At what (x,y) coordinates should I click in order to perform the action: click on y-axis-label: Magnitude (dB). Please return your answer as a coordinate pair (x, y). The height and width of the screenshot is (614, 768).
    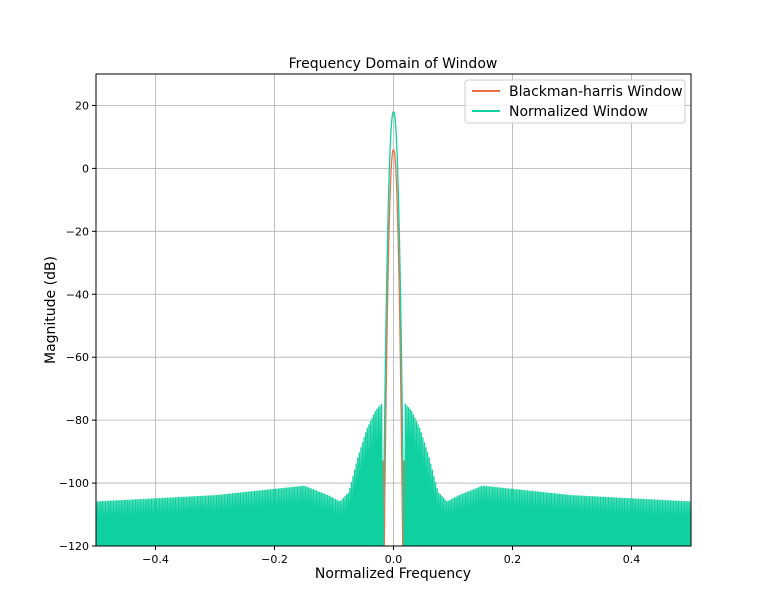
    Looking at the image, I should click on (51, 310).